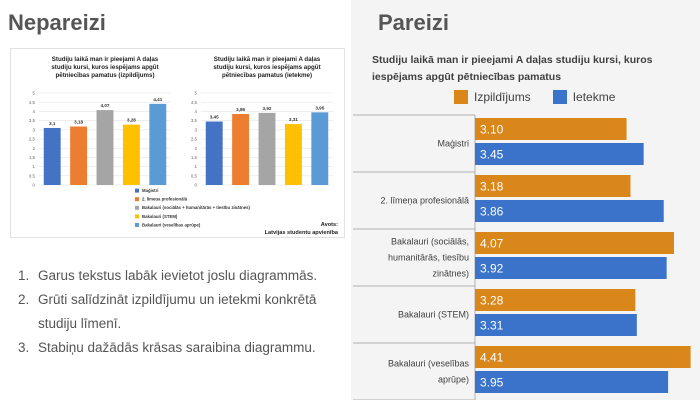 Image resolution: width=700 pixels, height=400 pixels. I want to click on bar-value-label: 3.18, so click(492, 187).